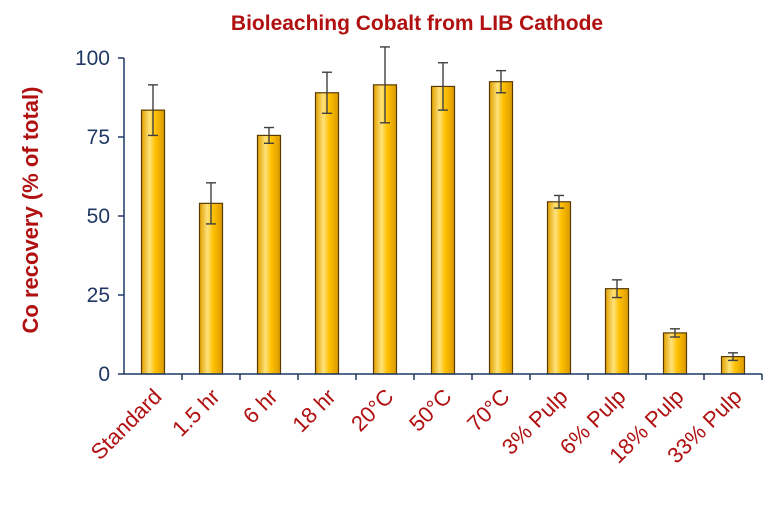 The height and width of the screenshot is (508, 775). What do you see at coordinates (98, 295) in the screenshot?
I see `y-tick-label: 25` at bounding box center [98, 295].